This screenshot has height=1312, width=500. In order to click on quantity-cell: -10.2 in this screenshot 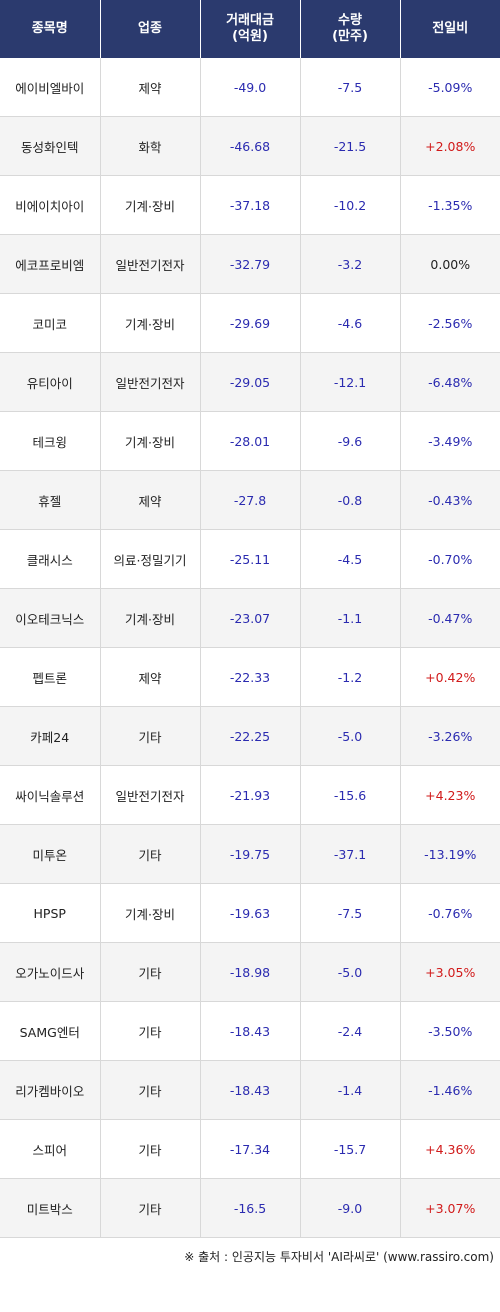, I will do `click(350, 205)`.